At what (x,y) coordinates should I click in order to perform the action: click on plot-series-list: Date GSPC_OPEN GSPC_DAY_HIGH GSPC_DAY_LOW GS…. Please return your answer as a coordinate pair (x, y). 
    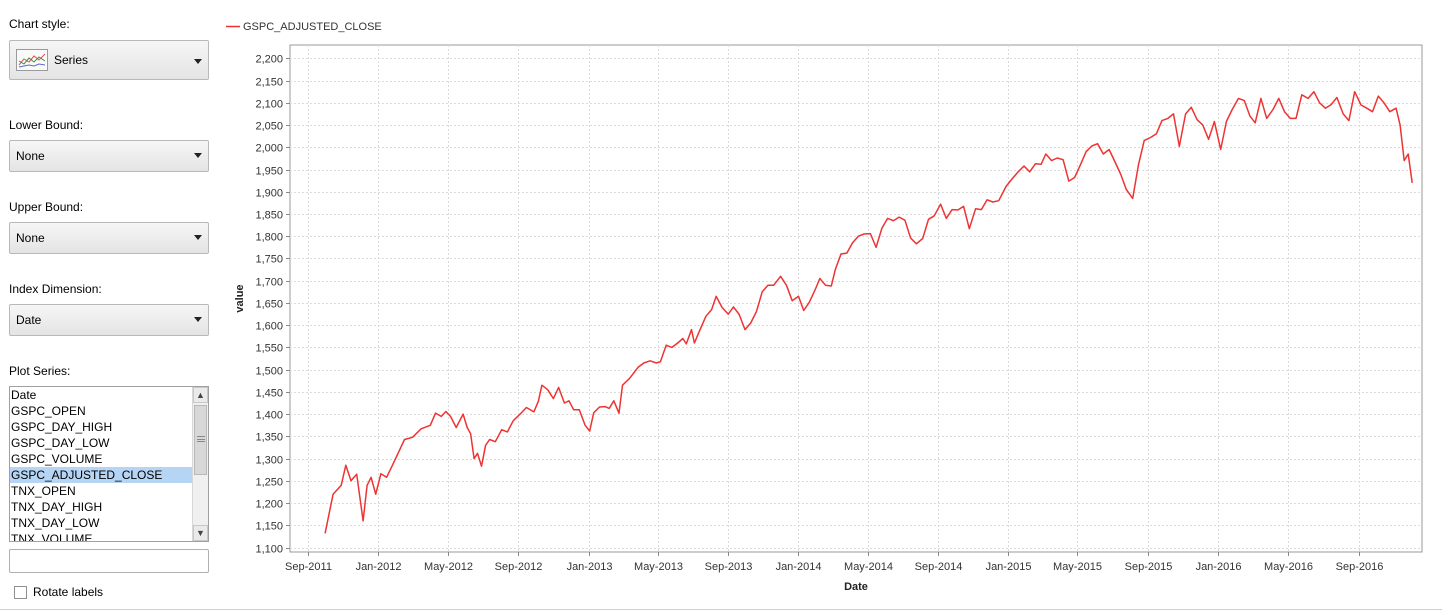
    Looking at the image, I should click on (109, 464).